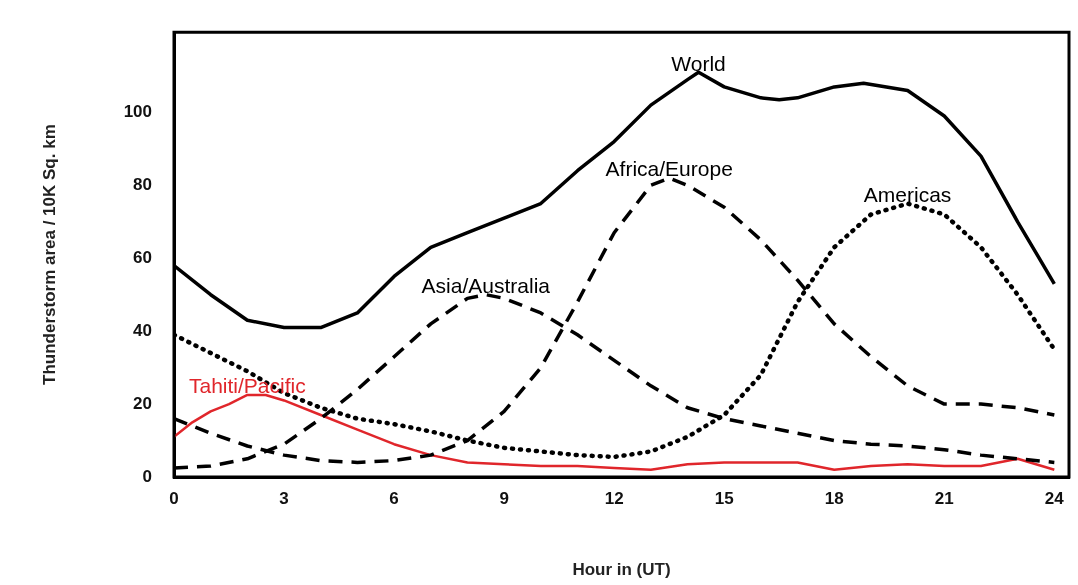  Describe the element at coordinates (142, 403) in the screenshot. I see `y-tick-label: 20` at that location.